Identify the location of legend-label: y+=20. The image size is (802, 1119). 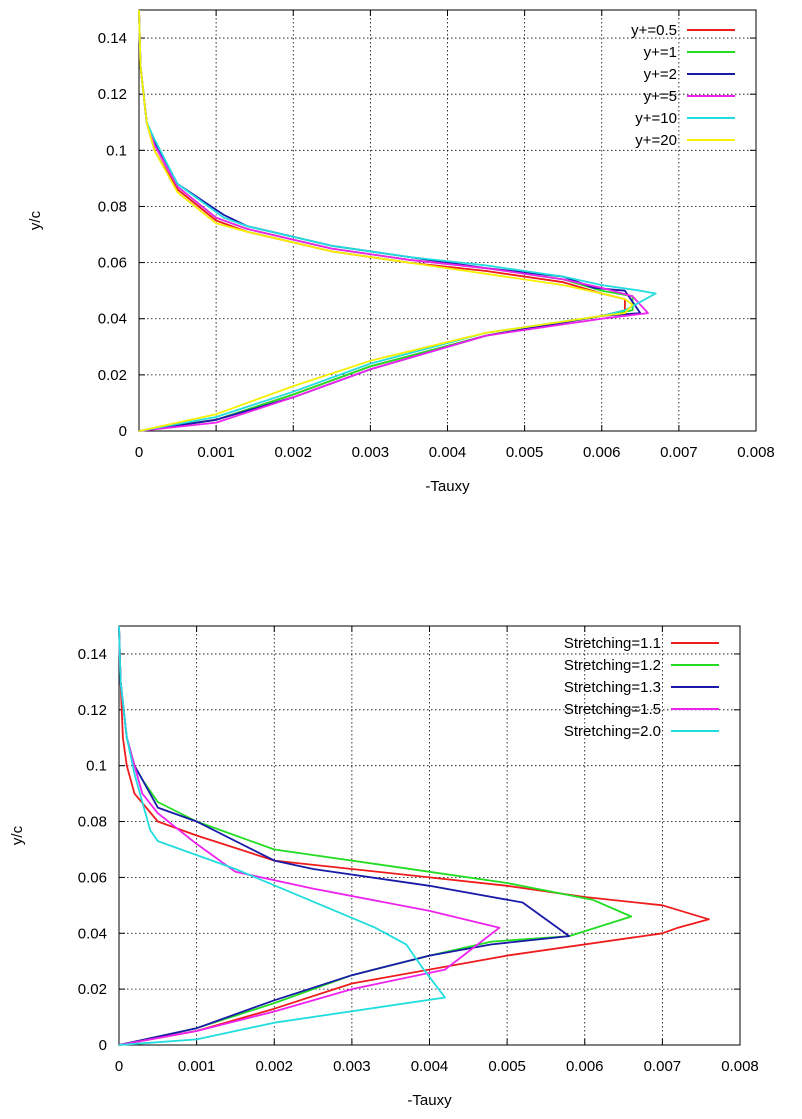
(656, 140).